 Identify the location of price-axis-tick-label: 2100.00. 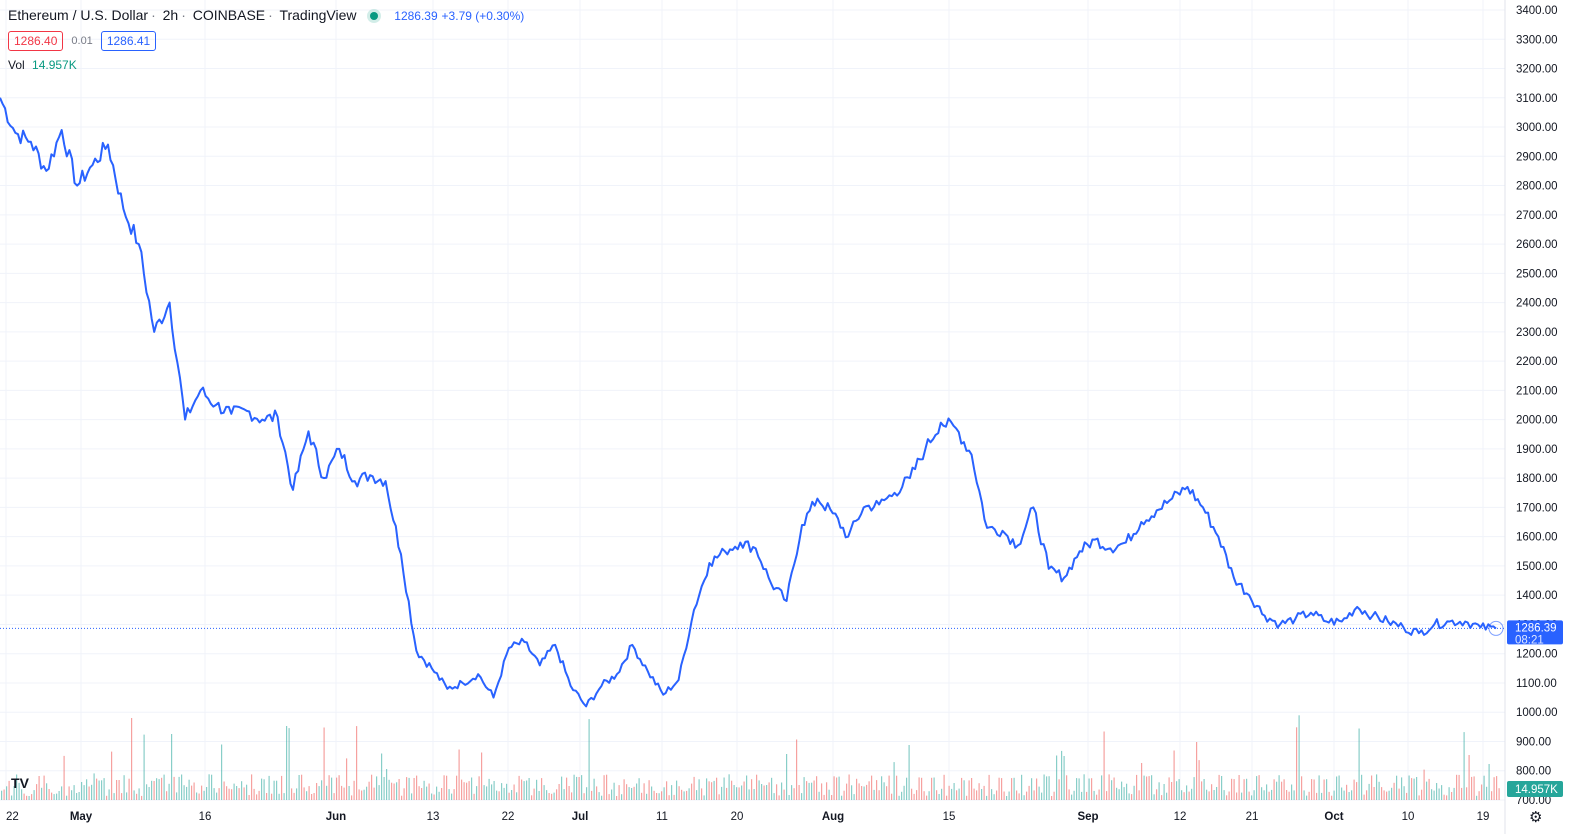
(1537, 391).